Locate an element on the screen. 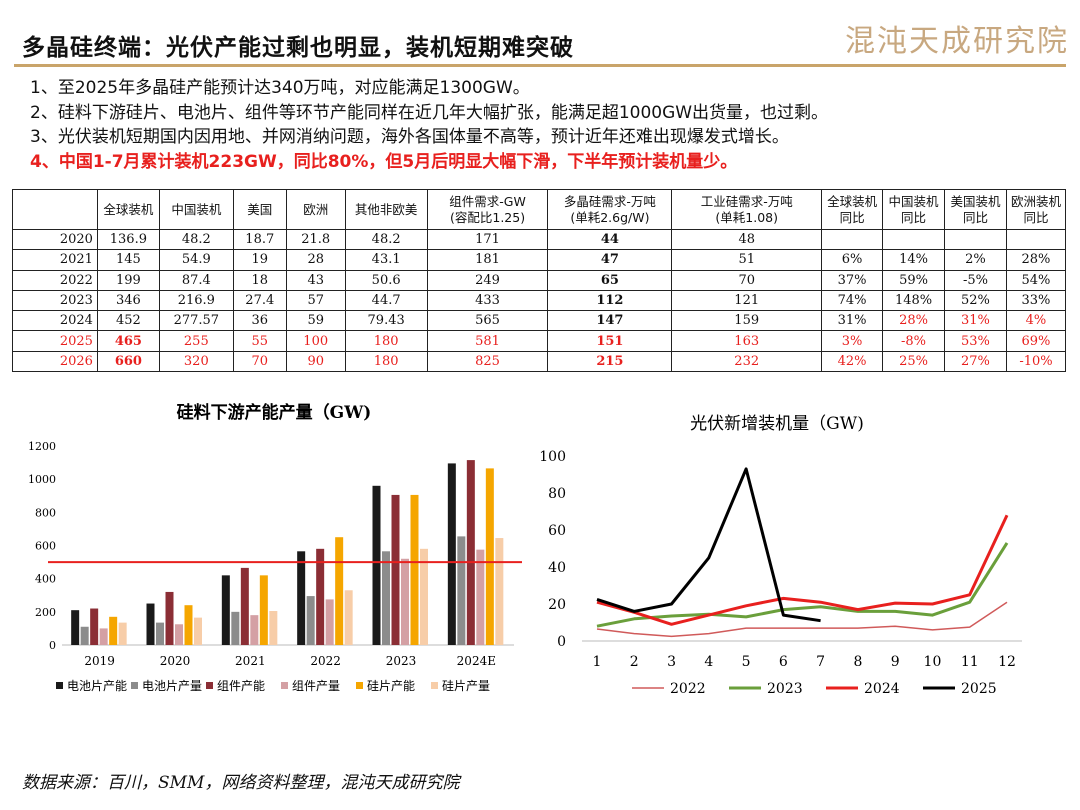 Image resolution: width=1080 pixels, height=810 pixels. table-cell: 346 is located at coordinates (128, 300).